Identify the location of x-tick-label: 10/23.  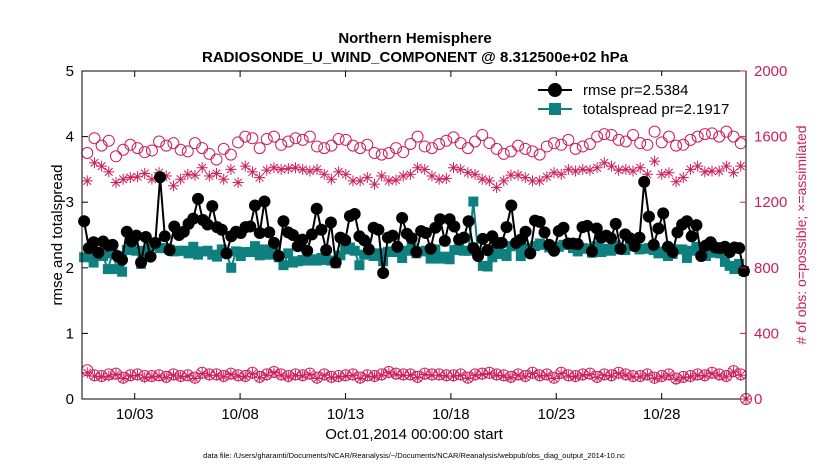
(557, 414).